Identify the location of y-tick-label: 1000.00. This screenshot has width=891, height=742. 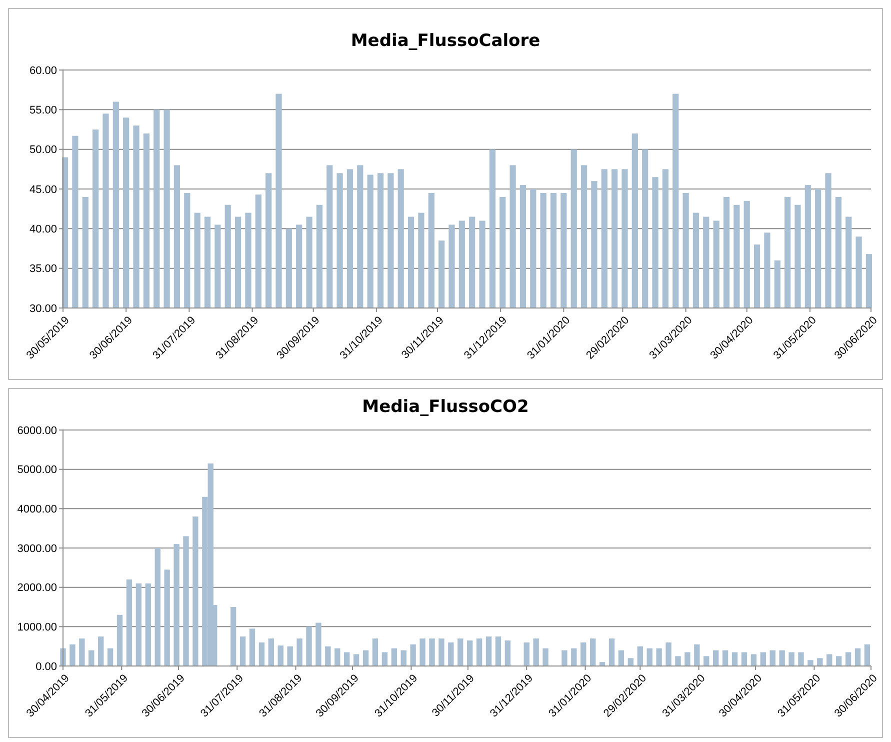
(37, 628).